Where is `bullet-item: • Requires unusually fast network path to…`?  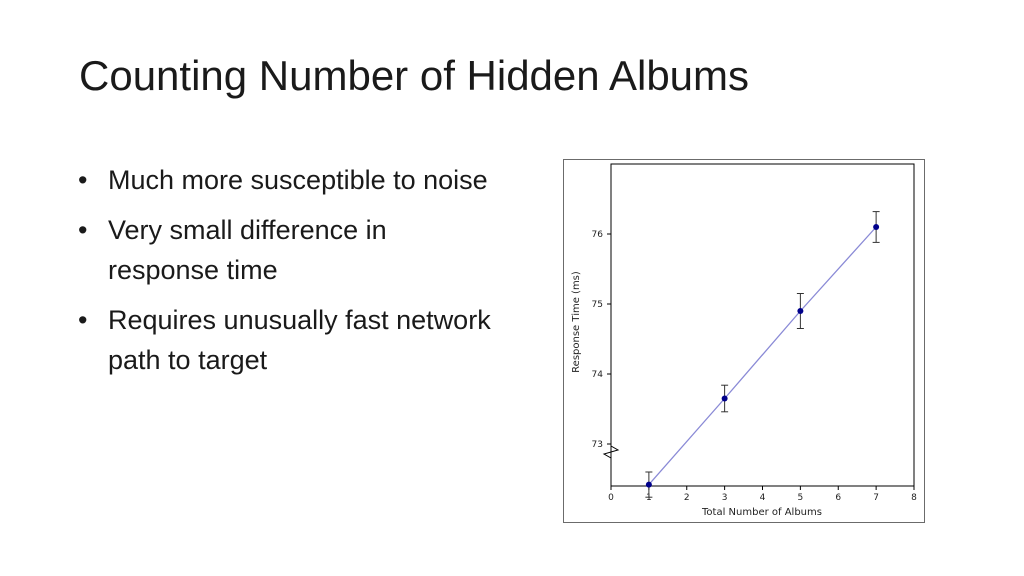 bullet-item: • Requires unusually fast network path to… is located at coordinates (288, 340).